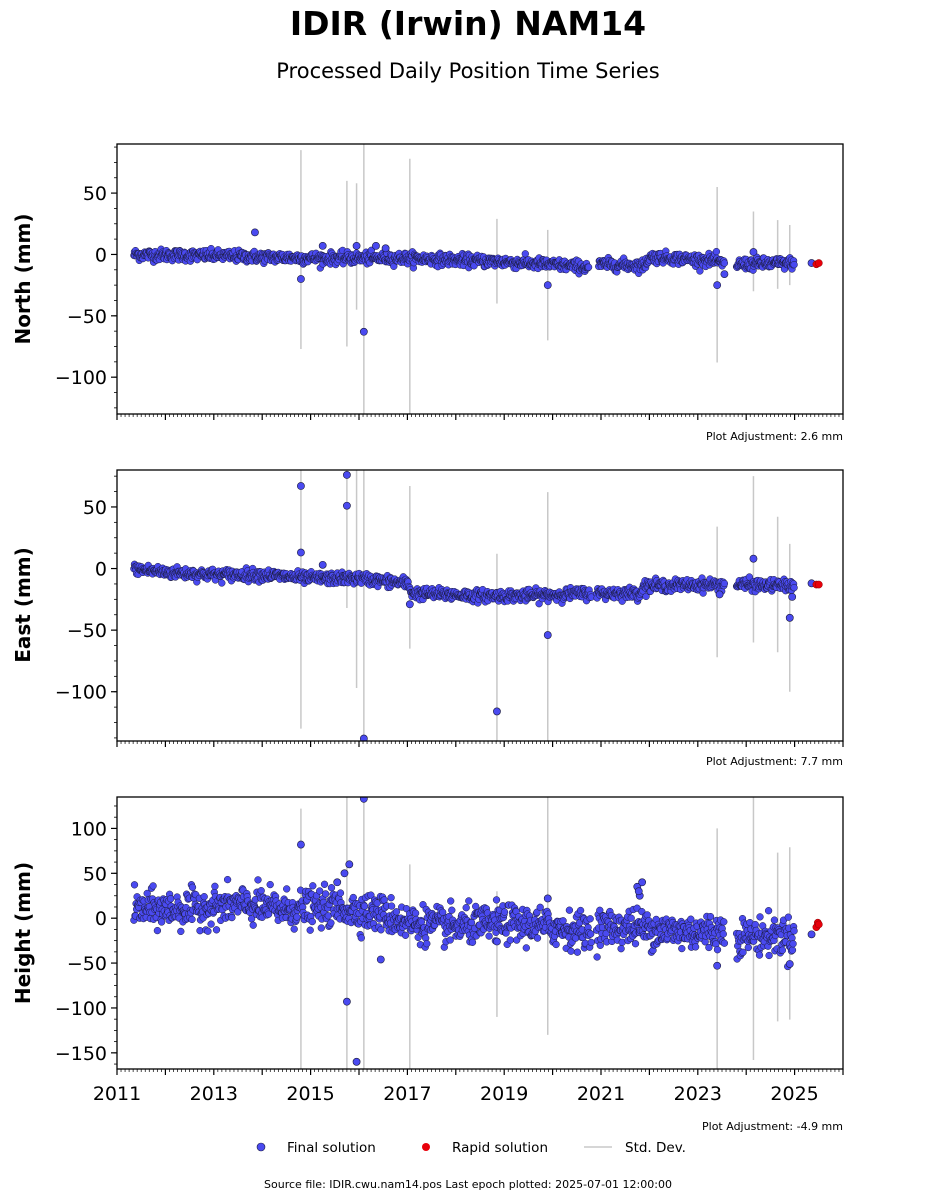 Image resolution: width=937 pixels, height=1200 pixels. What do you see at coordinates (774, 761) in the screenshot?
I see `east-plot-adjustment: Plot Adjustment: 7.7 mm` at bounding box center [774, 761].